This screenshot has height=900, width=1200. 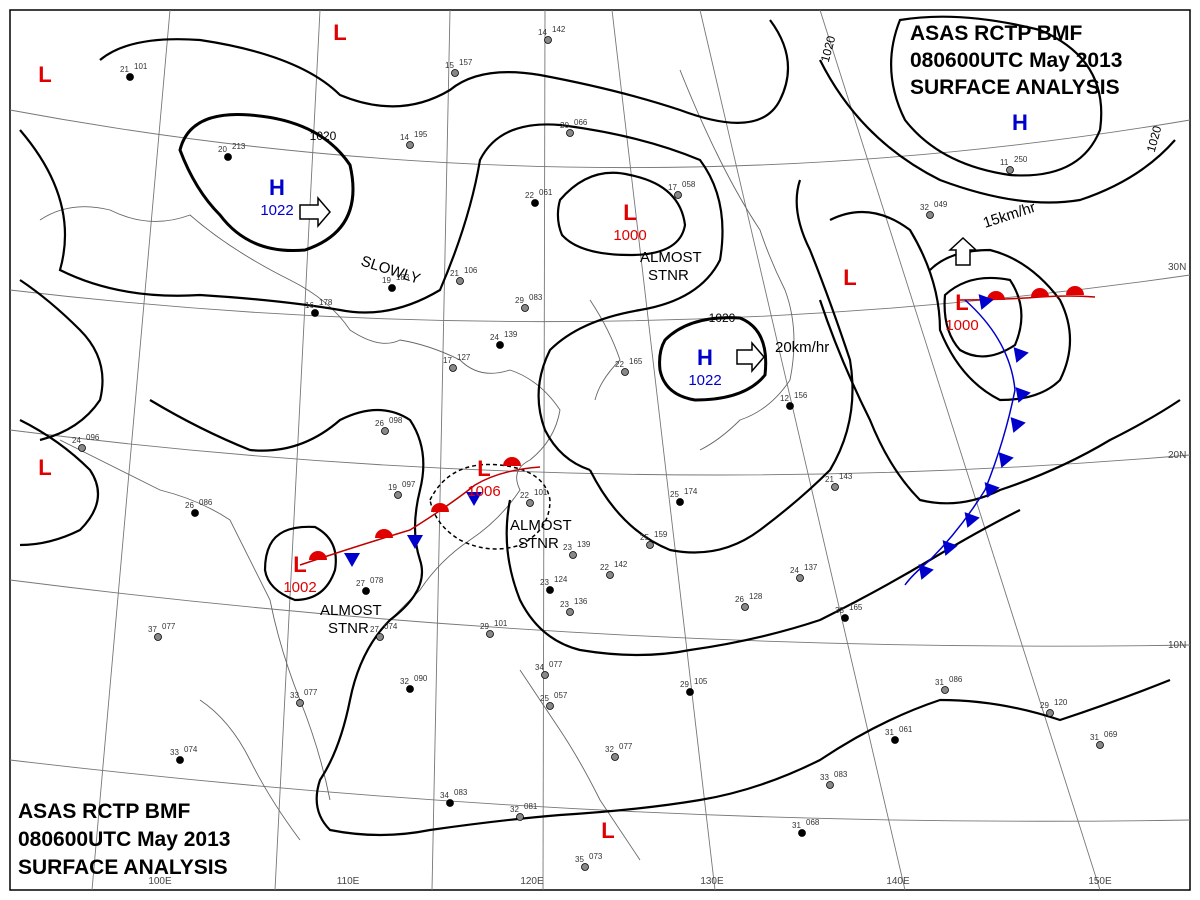 I want to click on station-pressure: 128, so click(x=756, y=596).